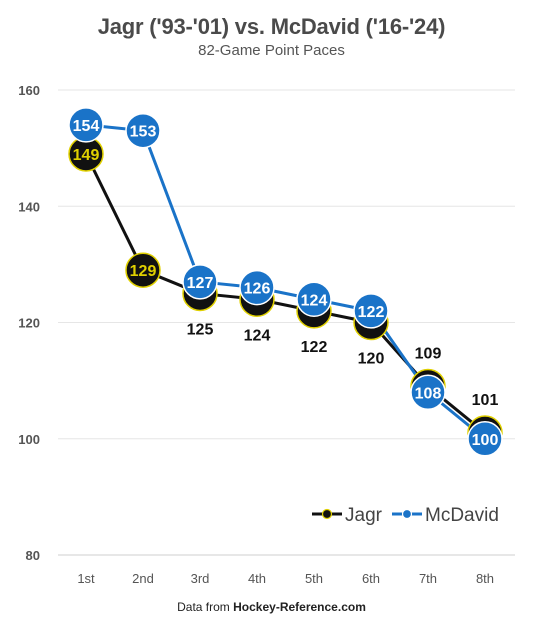  What do you see at coordinates (271, 26) in the screenshot?
I see `chart-title: Jagr ('93-'01) vs. McDavid ('16-'24)` at bounding box center [271, 26].